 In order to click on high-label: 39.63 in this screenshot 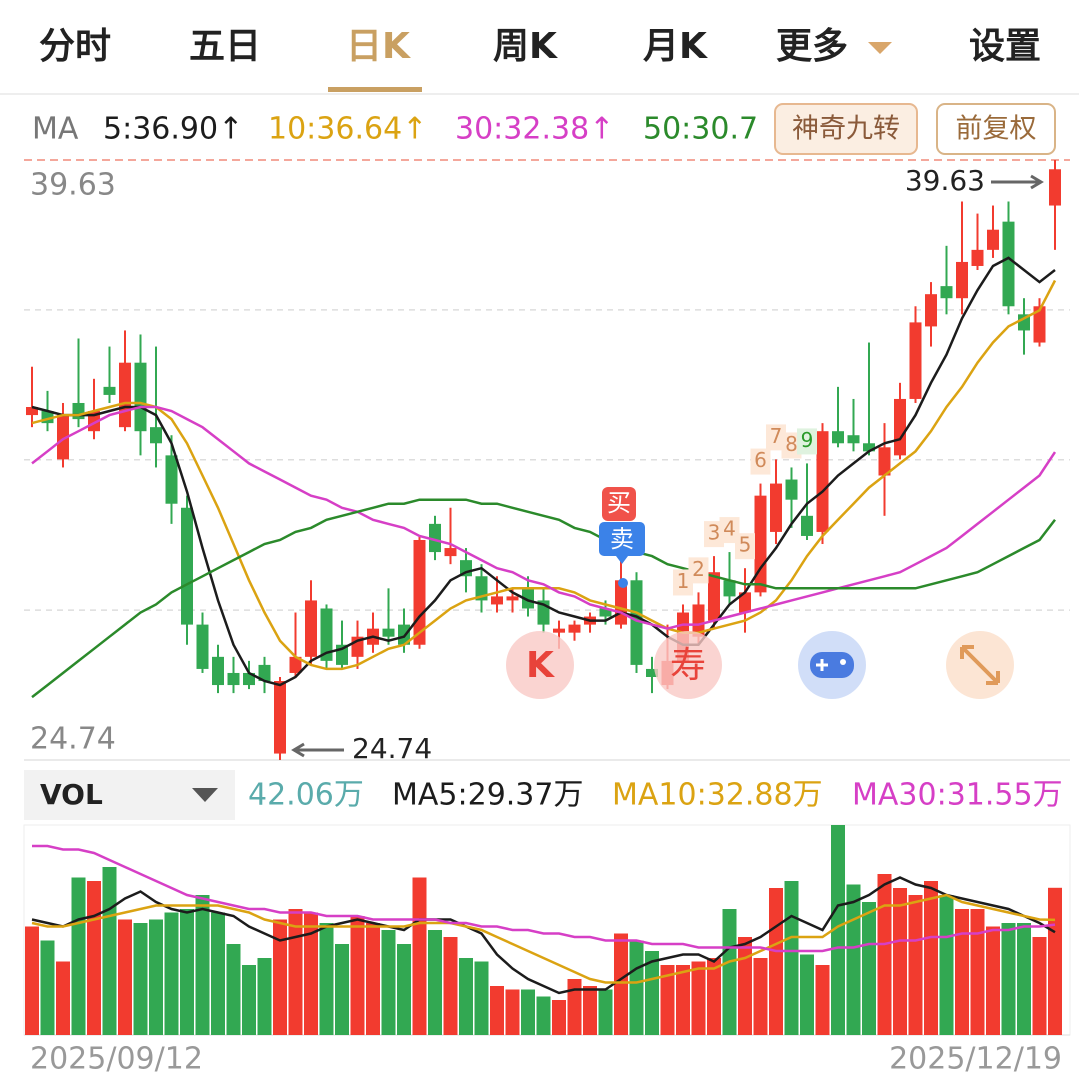, I will do `click(945, 180)`.